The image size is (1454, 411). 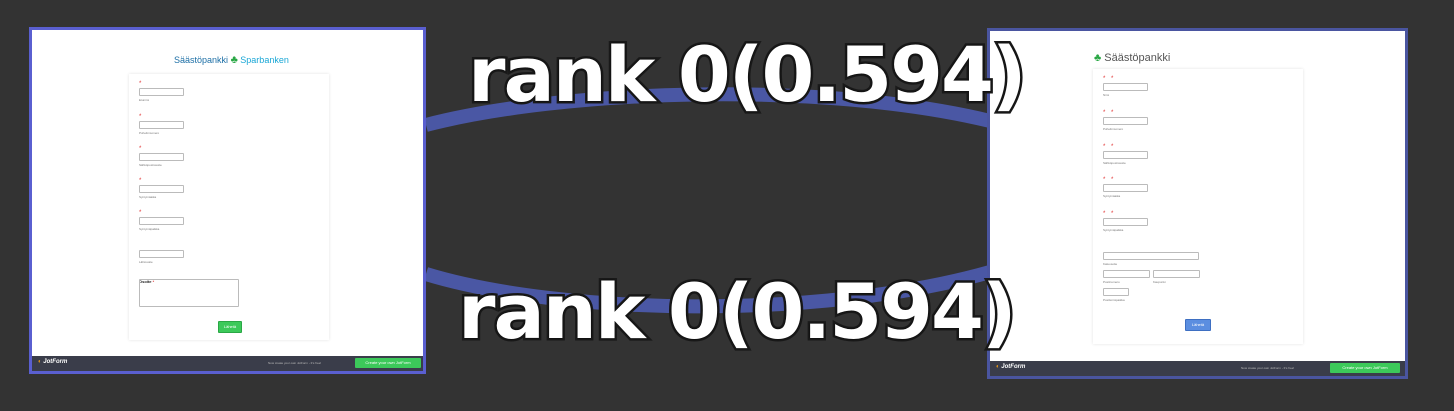 What do you see at coordinates (1132, 58) in the screenshot?
I see `brand-logo: ♣ Säästöpankki` at bounding box center [1132, 58].